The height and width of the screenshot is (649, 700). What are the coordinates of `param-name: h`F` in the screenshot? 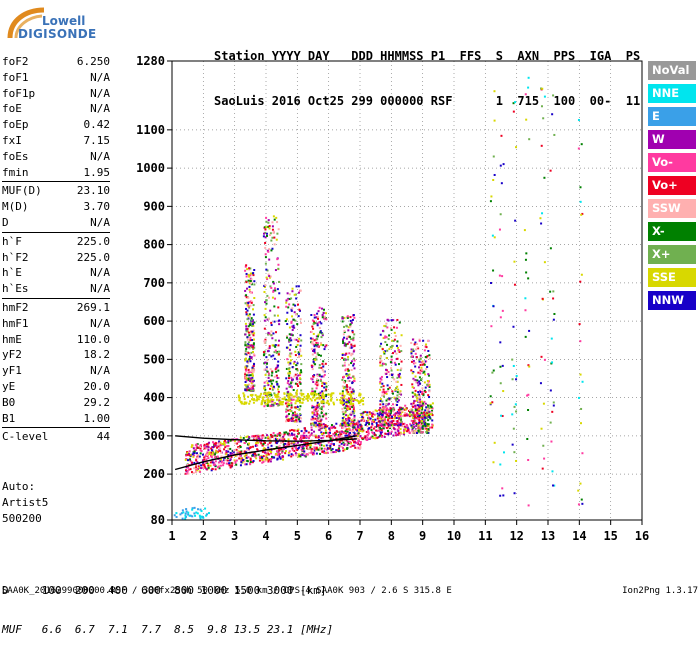 It's located at (12, 241).